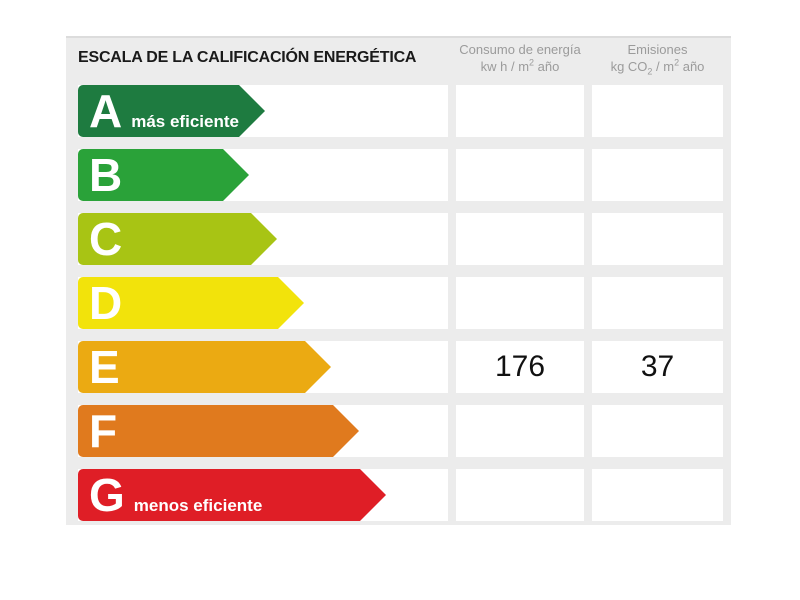 The image size is (800, 600). I want to click on rating-letter: G, so click(107, 495).